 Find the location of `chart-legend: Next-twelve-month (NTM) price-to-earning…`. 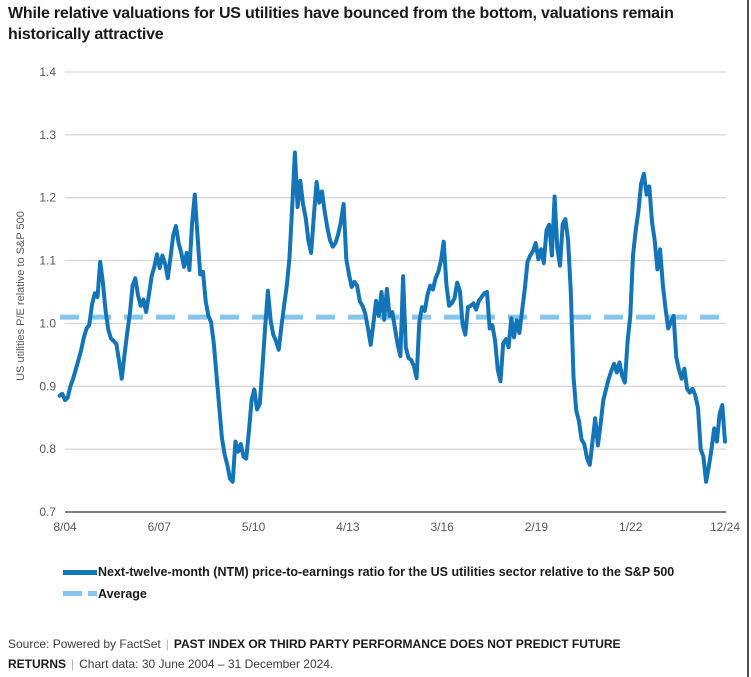

chart-legend: Next-twelve-month (NTM) price-to-earning… is located at coordinates (398, 584).